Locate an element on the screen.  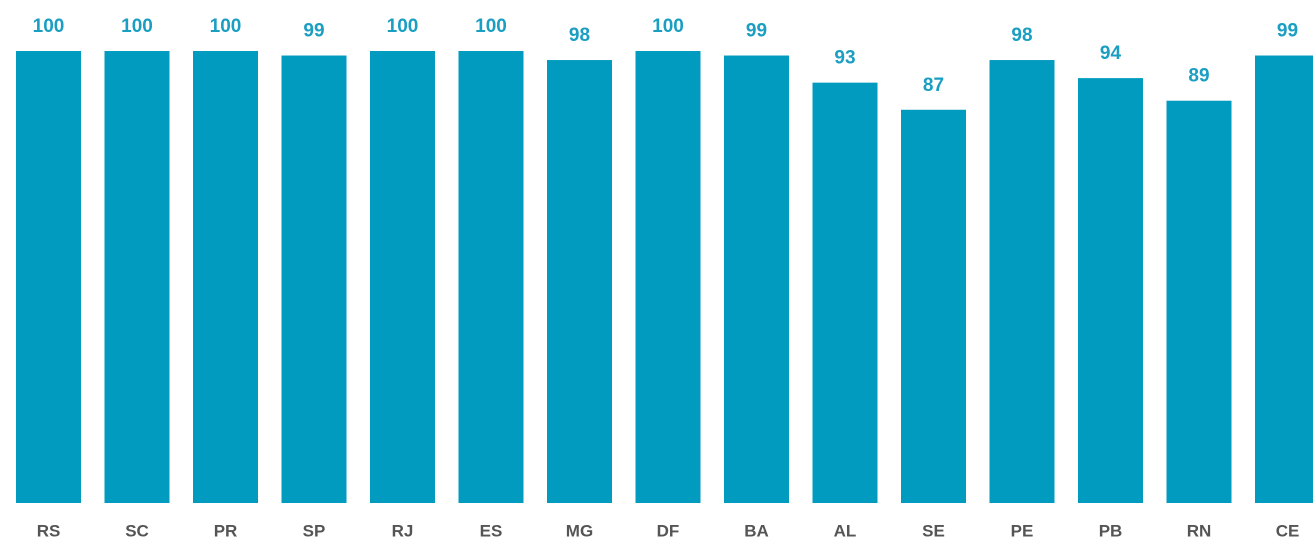
x-tick-label: RJ is located at coordinates (403, 530).